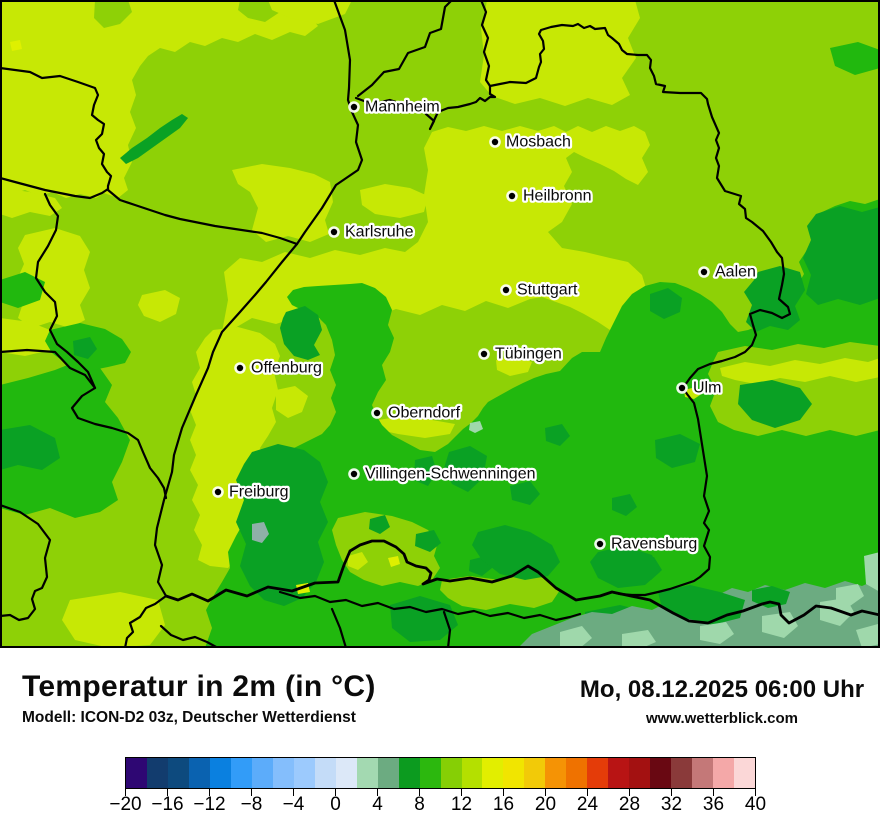 The image size is (880, 830). I want to click on svg-text: Stuttgart, so click(547, 290).